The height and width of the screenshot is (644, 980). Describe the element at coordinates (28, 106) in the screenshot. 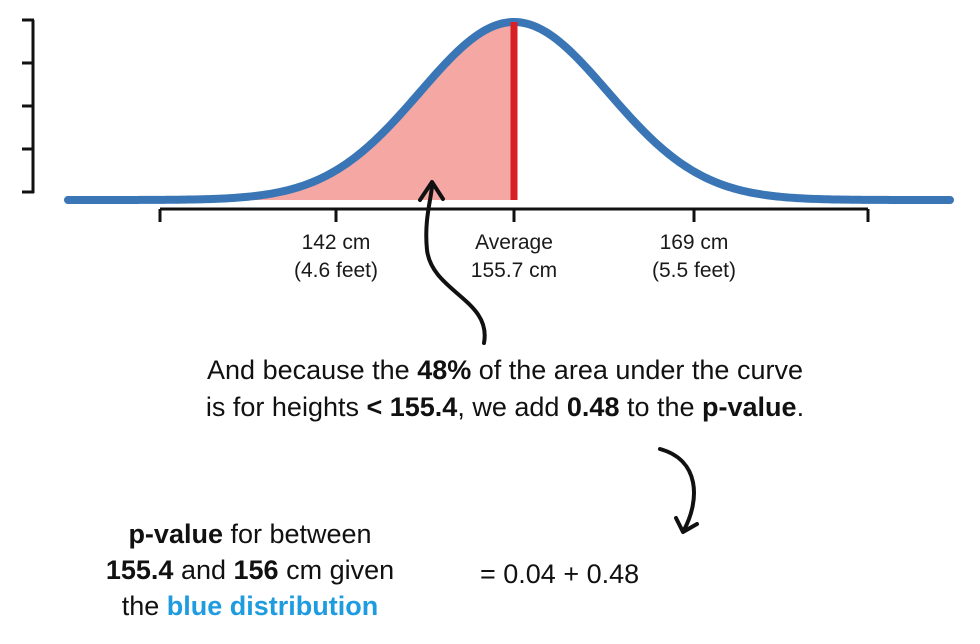

I see `y-axis` at that location.